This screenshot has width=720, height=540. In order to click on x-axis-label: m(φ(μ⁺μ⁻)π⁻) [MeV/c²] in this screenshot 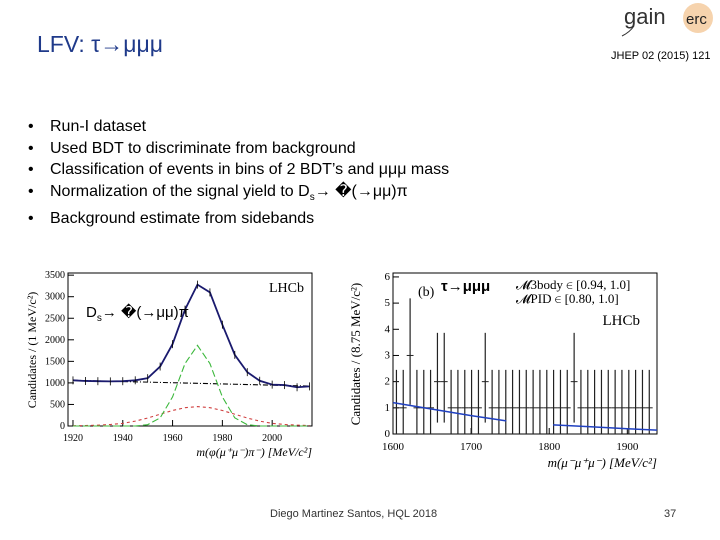, I will do `click(254, 452)`.